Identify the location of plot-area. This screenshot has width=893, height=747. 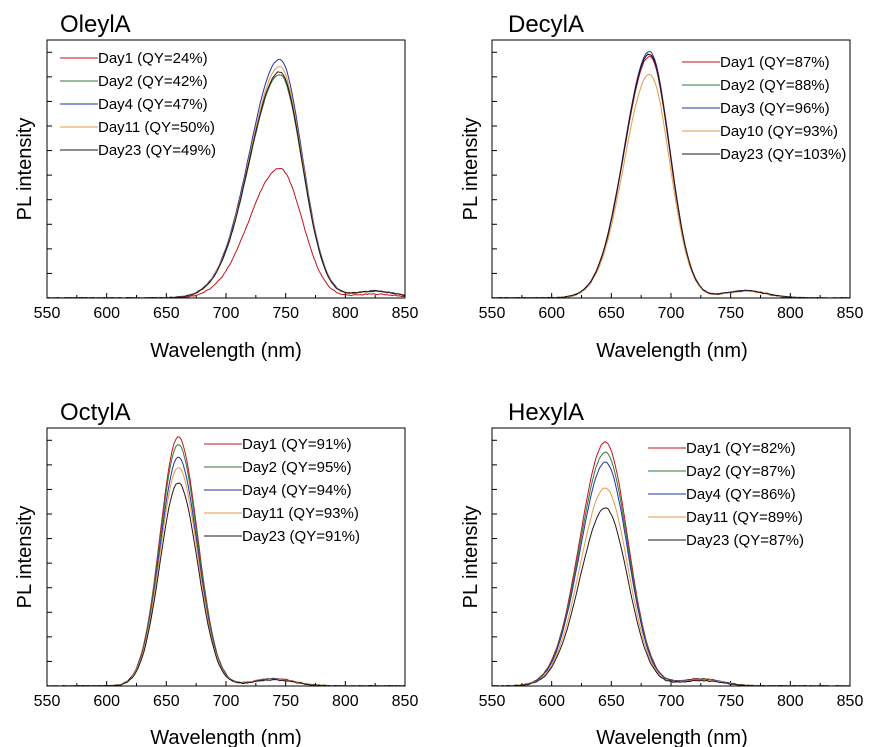
(671, 564).